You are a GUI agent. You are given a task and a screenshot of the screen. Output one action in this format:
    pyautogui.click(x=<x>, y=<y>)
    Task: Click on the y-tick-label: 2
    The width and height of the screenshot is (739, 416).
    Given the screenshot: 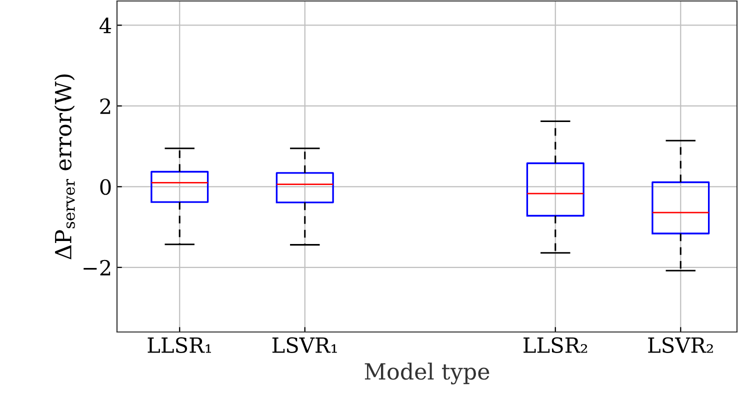 What is the action you would take?
    pyautogui.click(x=105, y=106)
    